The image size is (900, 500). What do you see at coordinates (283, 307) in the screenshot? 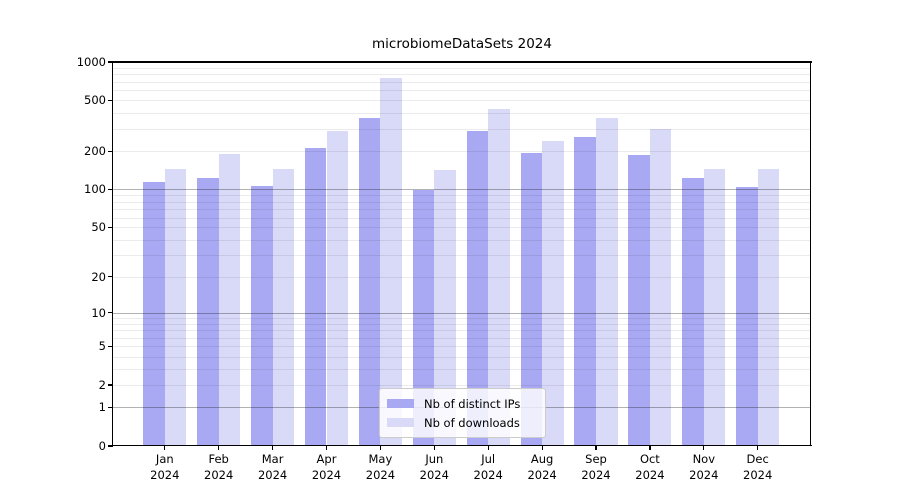
I see `bar-downloads-mar` at bounding box center [283, 307].